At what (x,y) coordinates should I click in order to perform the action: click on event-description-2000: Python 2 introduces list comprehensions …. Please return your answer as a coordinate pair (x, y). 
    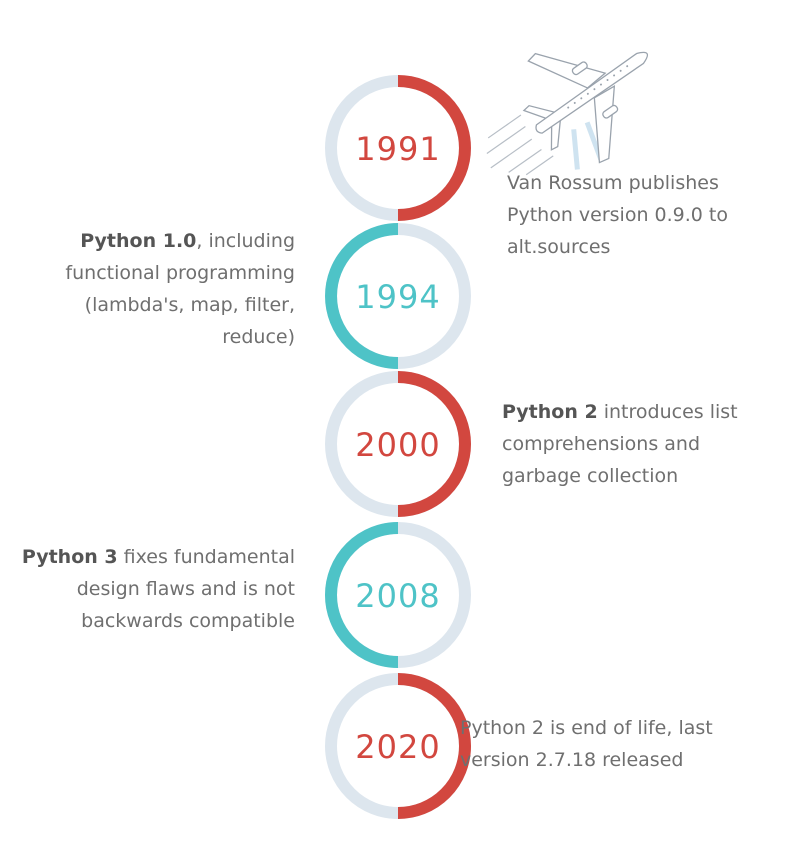
    Looking at the image, I should click on (639, 444).